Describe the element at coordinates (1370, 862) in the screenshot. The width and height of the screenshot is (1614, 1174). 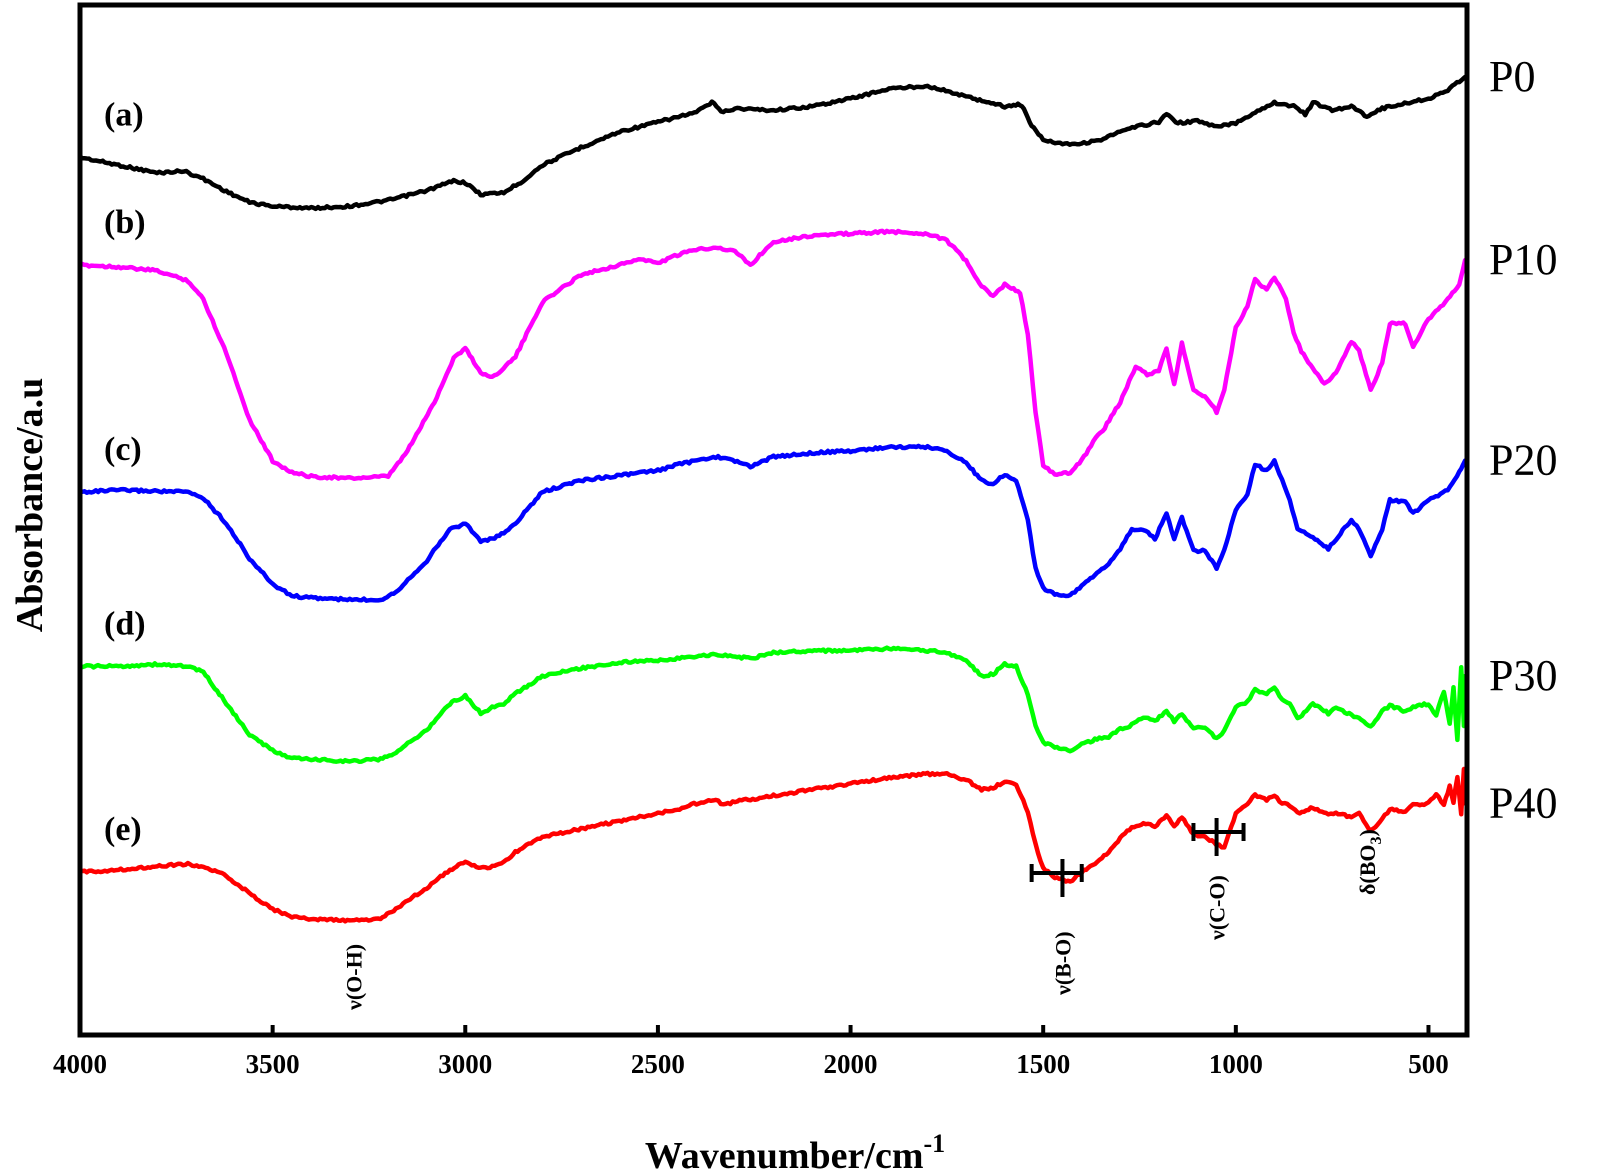
I see `annotation-3-label: δ(BO3)` at that location.